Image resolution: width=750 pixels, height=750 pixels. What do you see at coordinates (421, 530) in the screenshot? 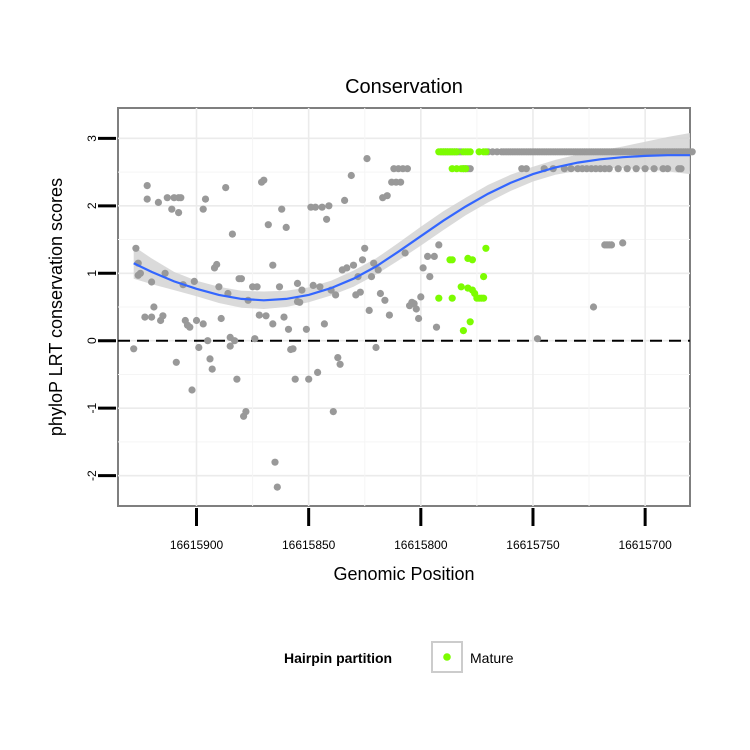
I see `x-axis: 16615900 16615850 16615800 16615750 16615700` at bounding box center [421, 530].